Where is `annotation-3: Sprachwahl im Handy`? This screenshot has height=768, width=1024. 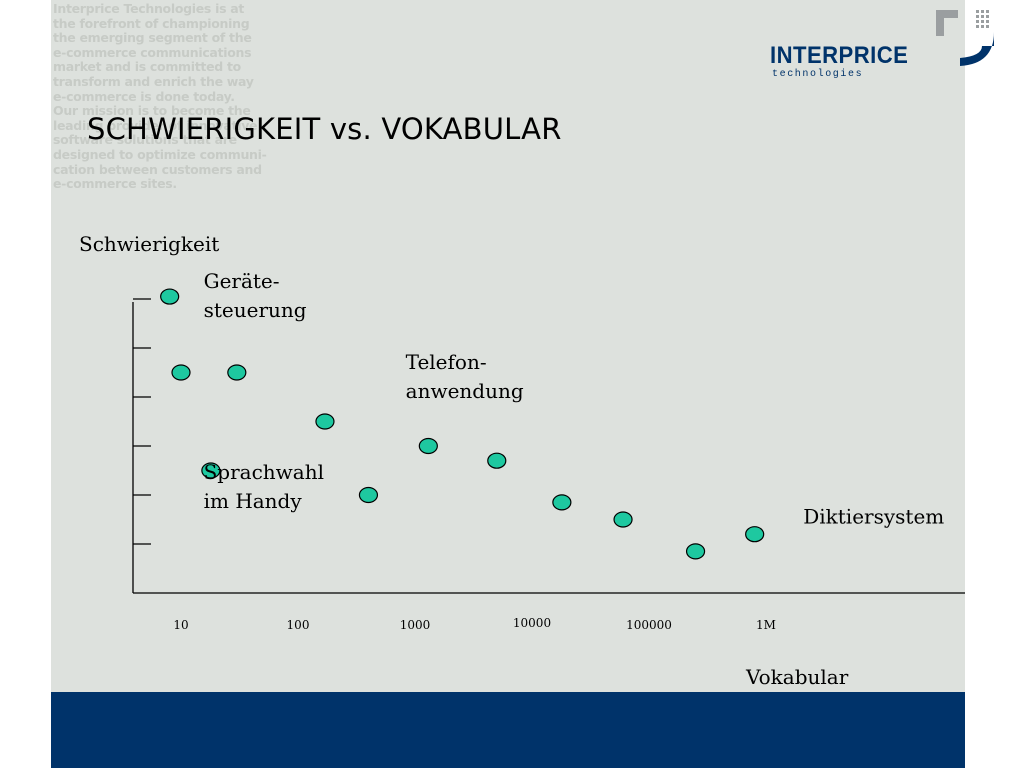 annotation-3: Sprachwahl im Handy is located at coordinates (264, 486).